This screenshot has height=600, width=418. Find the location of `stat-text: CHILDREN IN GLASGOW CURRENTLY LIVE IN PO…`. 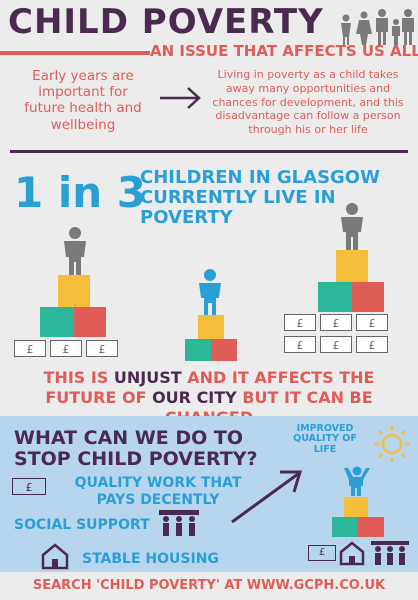

stat-text: CHILDREN IN GLASGOW CURRENTLY LIVE IN PO… is located at coordinates (260, 198).